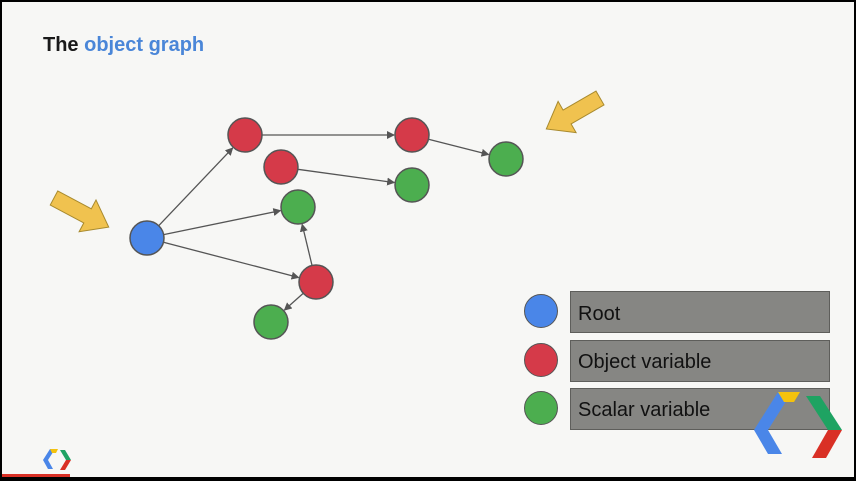 This screenshot has width=856, height=481. Describe the element at coordinates (57, 459) in the screenshot. I see `chrome-devtools-small-logo-icon` at that location.